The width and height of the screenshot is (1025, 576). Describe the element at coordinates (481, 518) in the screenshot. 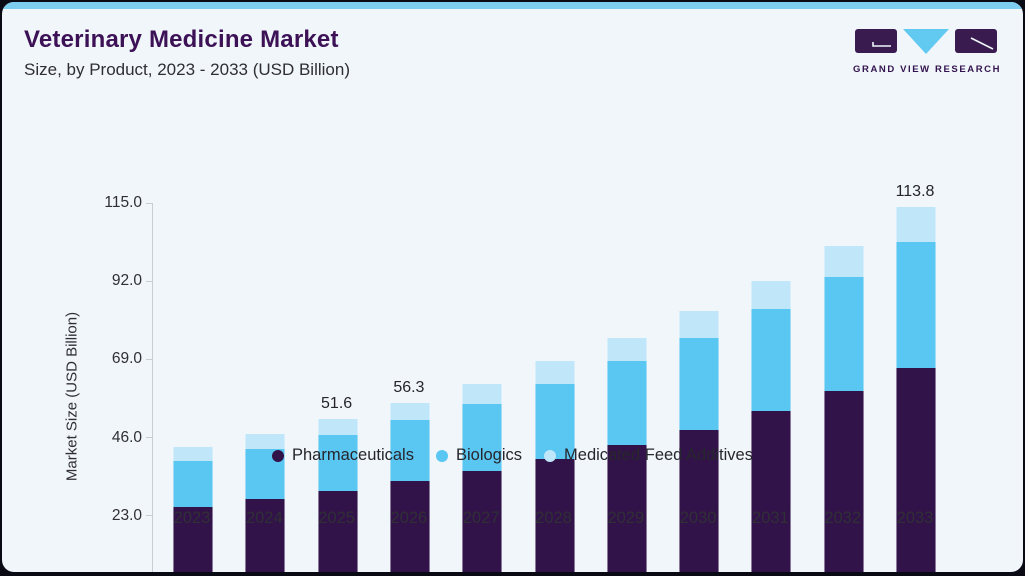

I see `x-tick-label-2027: 2027` at that location.